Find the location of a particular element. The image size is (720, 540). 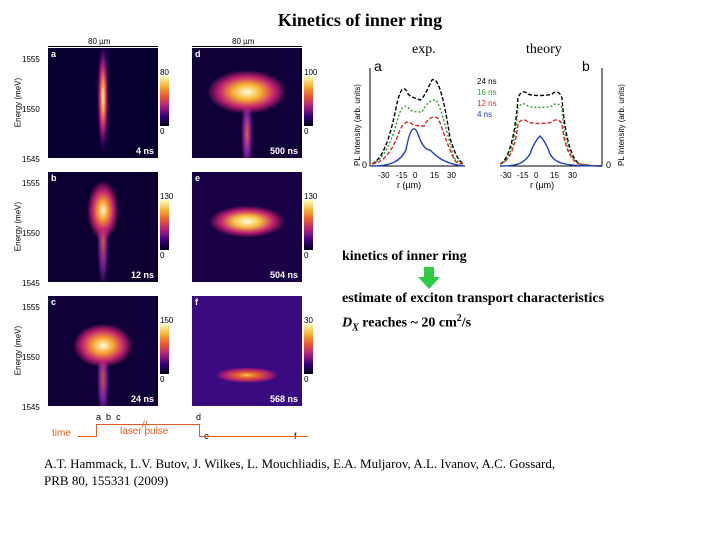

legend-entry: 24 ns is located at coordinates (487, 81).